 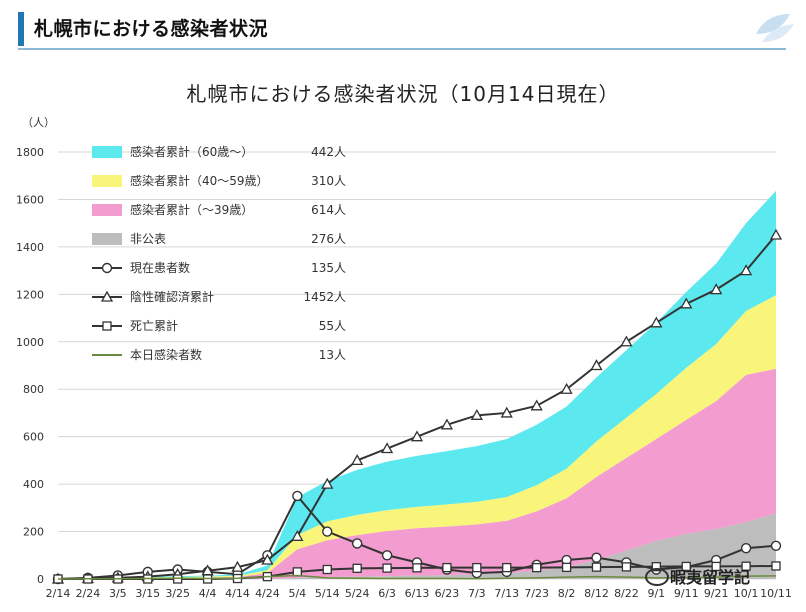 I want to click on x-tick-label: 5/24, so click(x=357, y=593).